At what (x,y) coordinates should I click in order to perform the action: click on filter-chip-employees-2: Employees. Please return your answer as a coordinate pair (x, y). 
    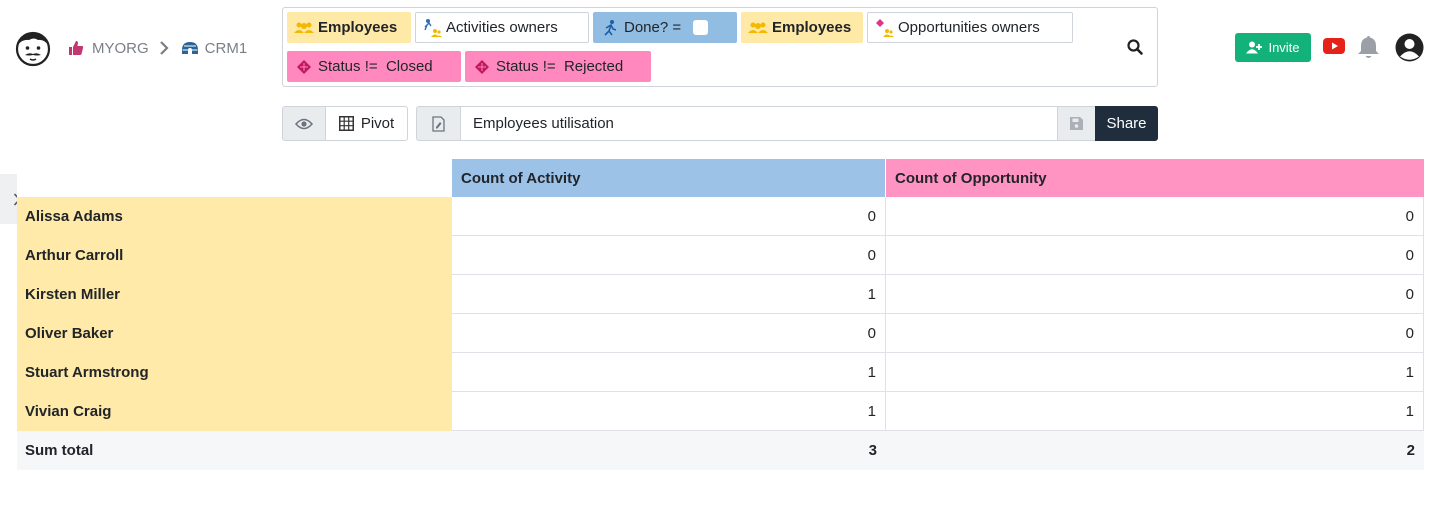
    Looking at the image, I should click on (802, 27).